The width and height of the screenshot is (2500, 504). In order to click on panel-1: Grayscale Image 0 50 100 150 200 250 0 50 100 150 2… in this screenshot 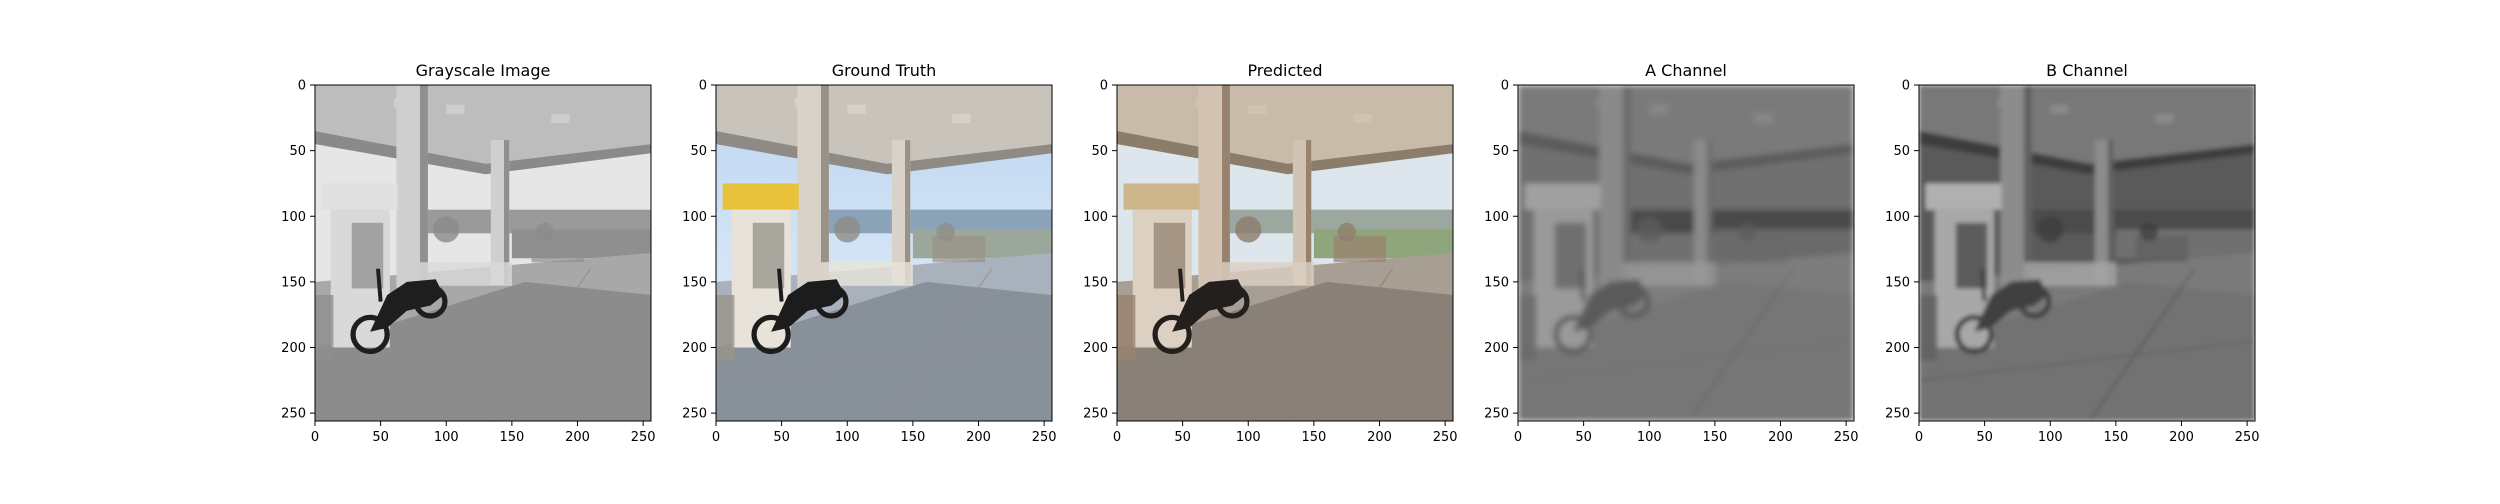, I will do `click(468, 253)`.